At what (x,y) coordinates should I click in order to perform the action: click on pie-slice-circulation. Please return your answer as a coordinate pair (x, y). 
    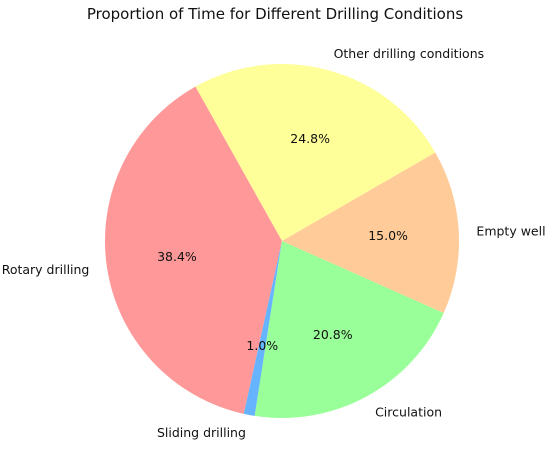
    Looking at the image, I should click on (349, 330).